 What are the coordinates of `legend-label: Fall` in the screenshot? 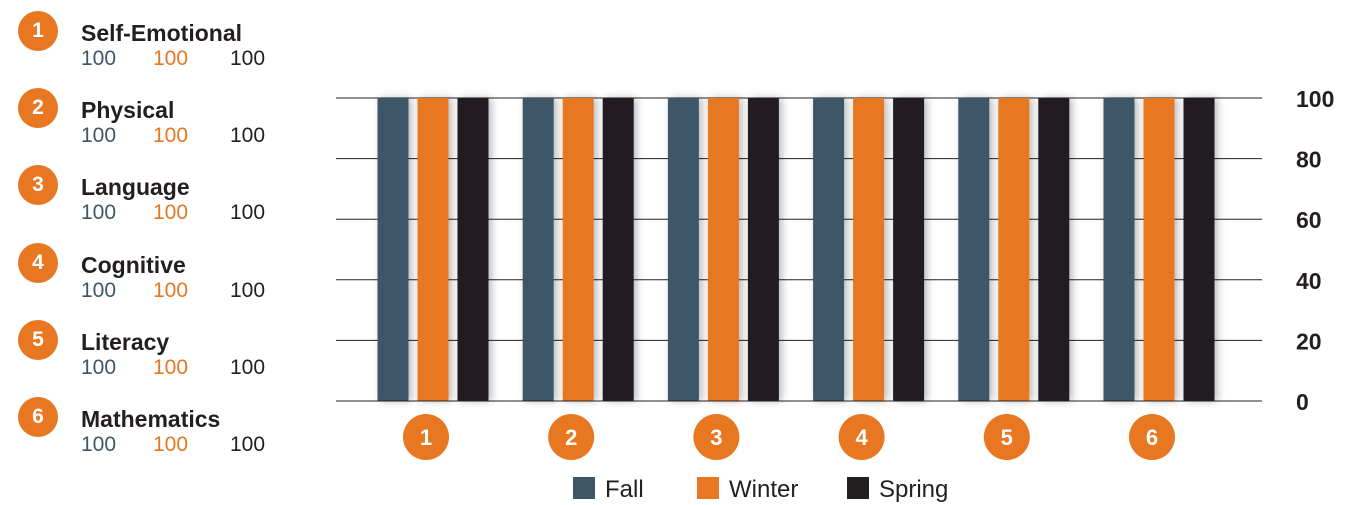 It's located at (624, 489).